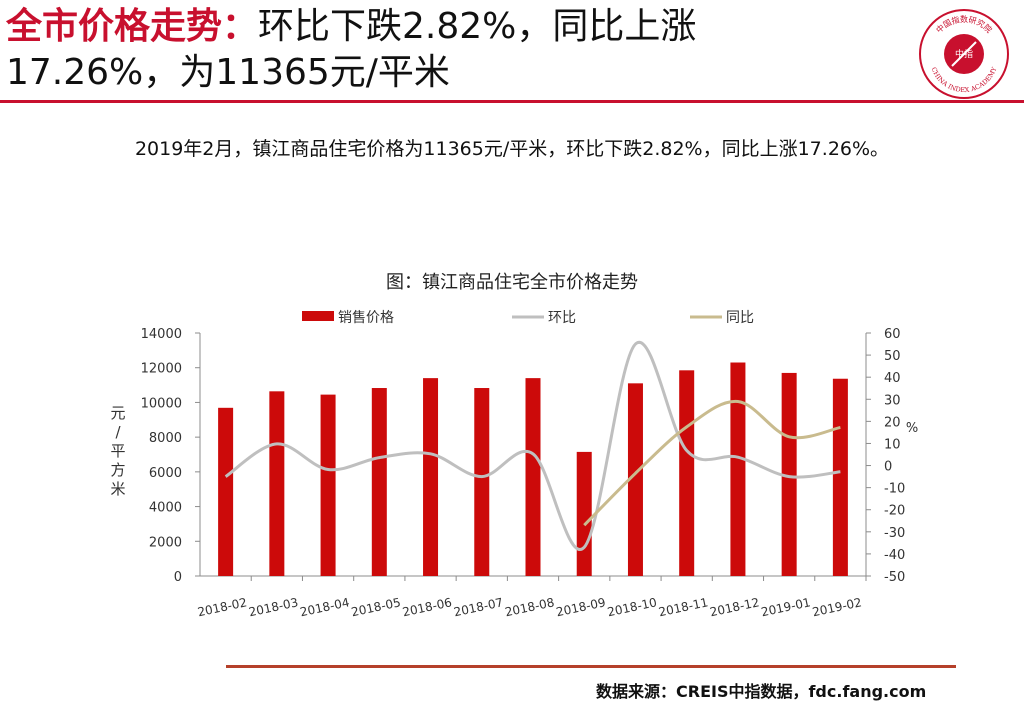  What do you see at coordinates (894, 555) in the screenshot?
I see `y2-tick-label: -40` at bounding box center [894, 555].